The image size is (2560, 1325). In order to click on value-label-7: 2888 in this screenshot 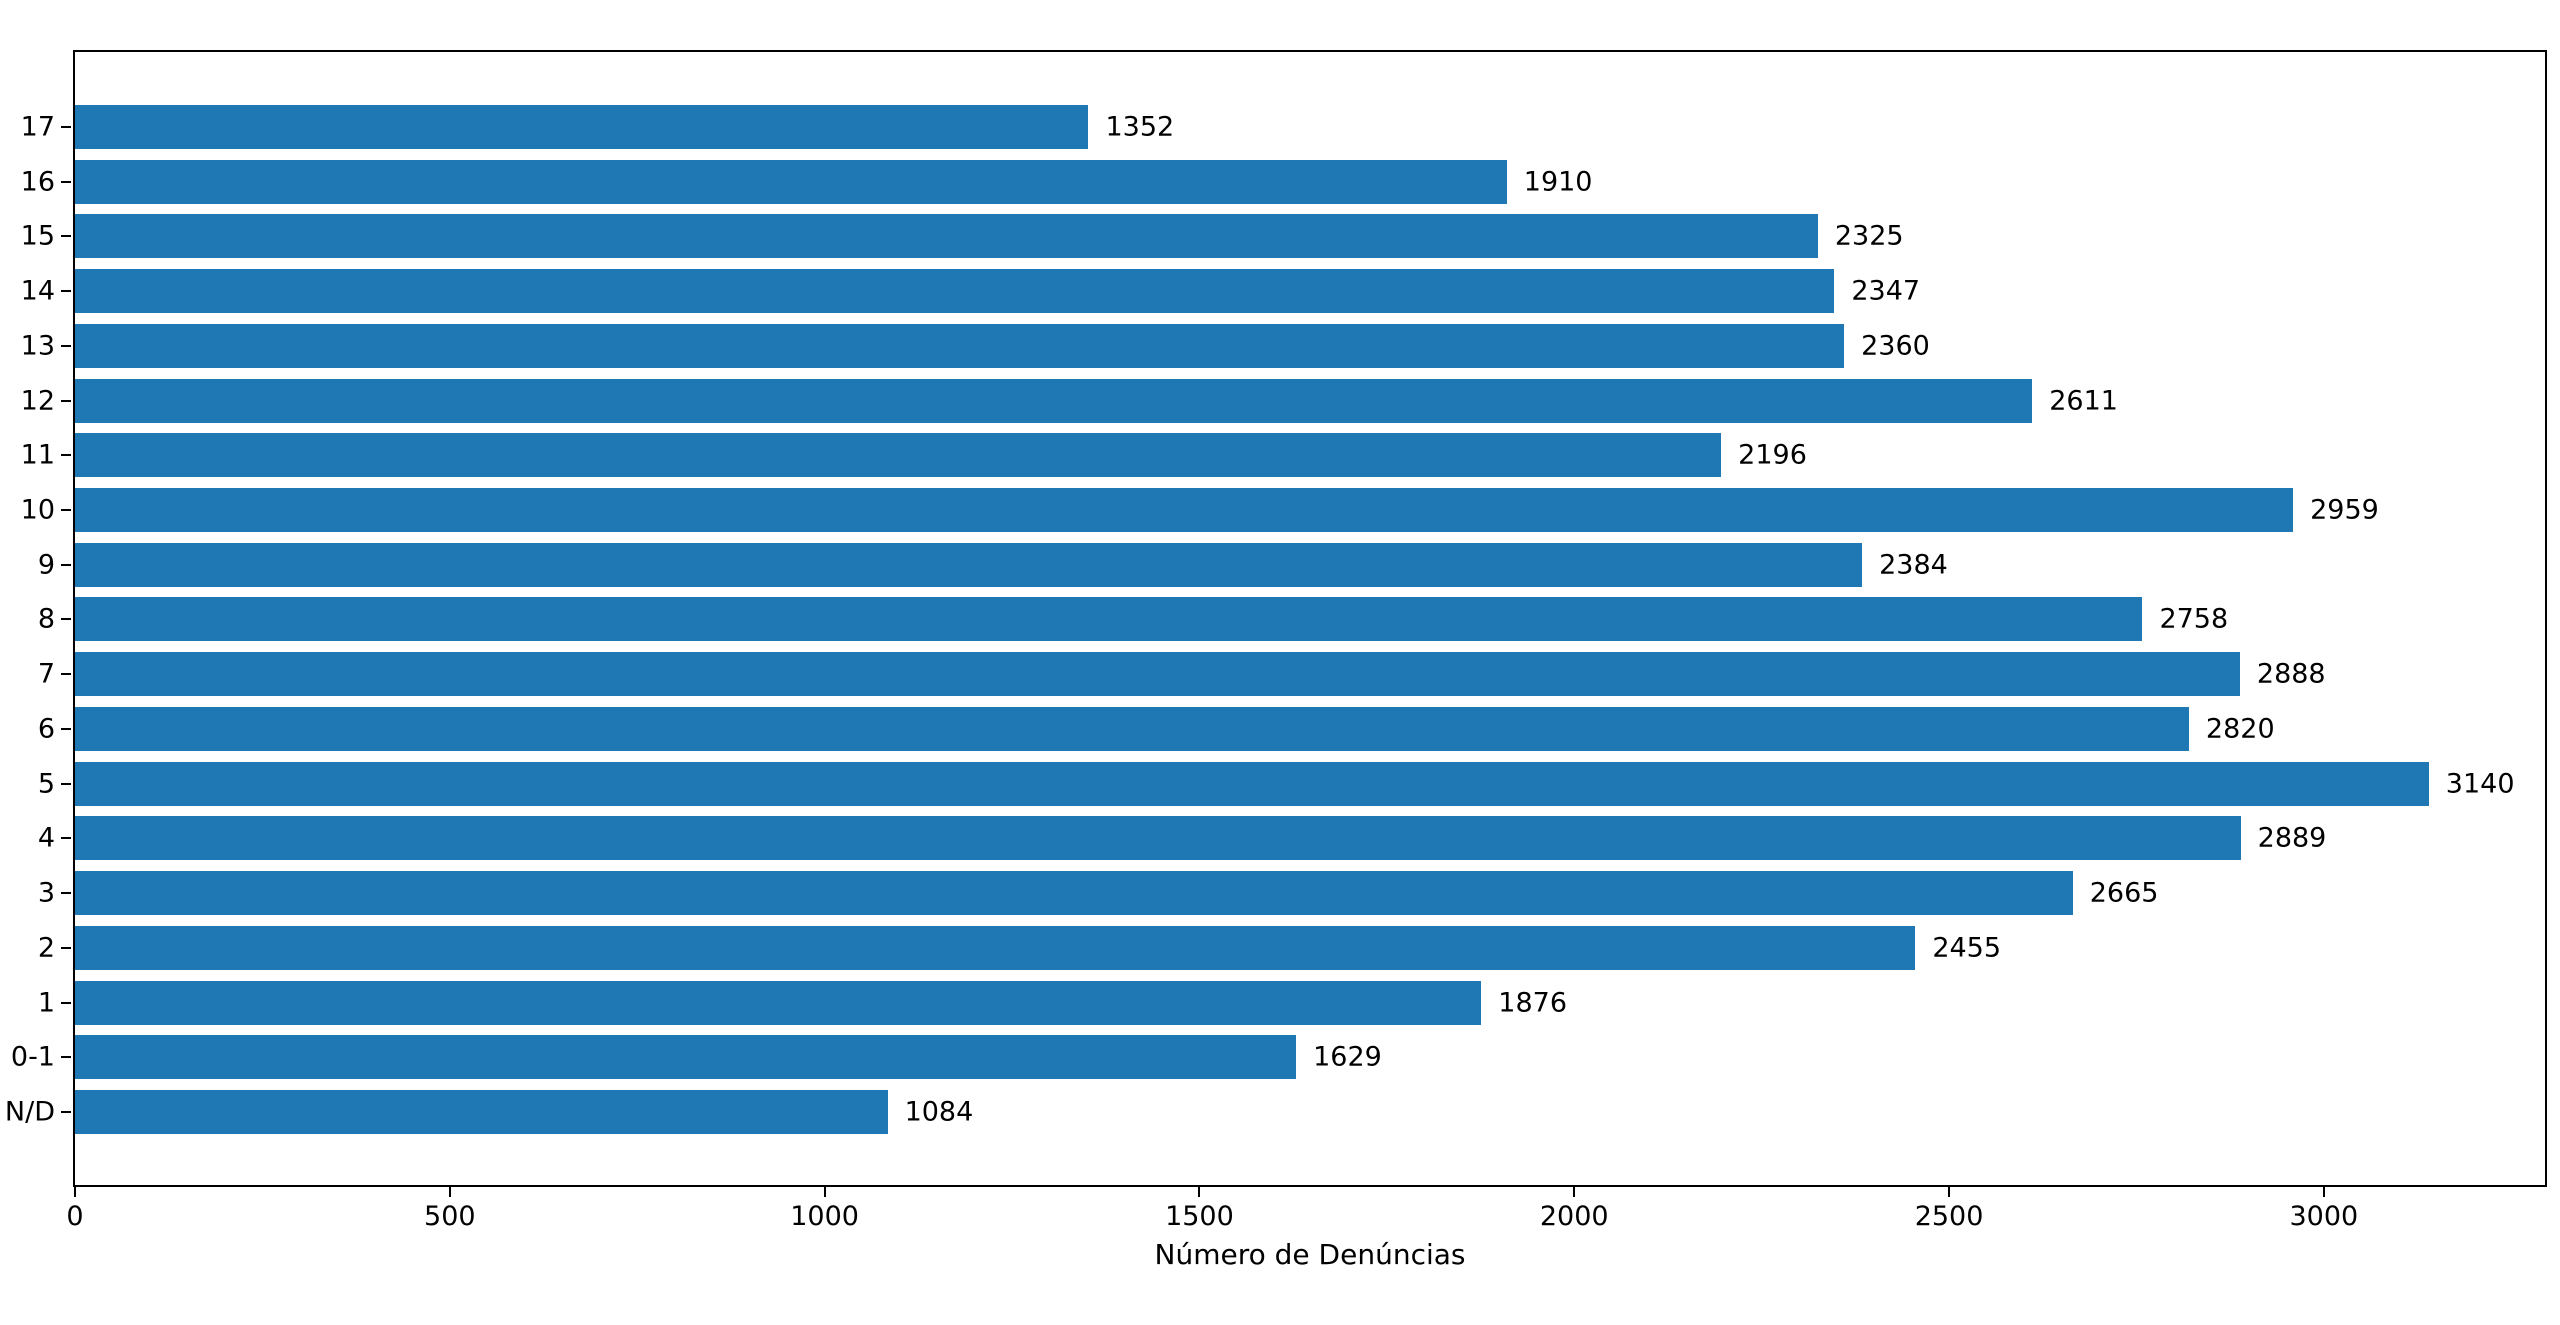, I will do `click(2291, 674)`.